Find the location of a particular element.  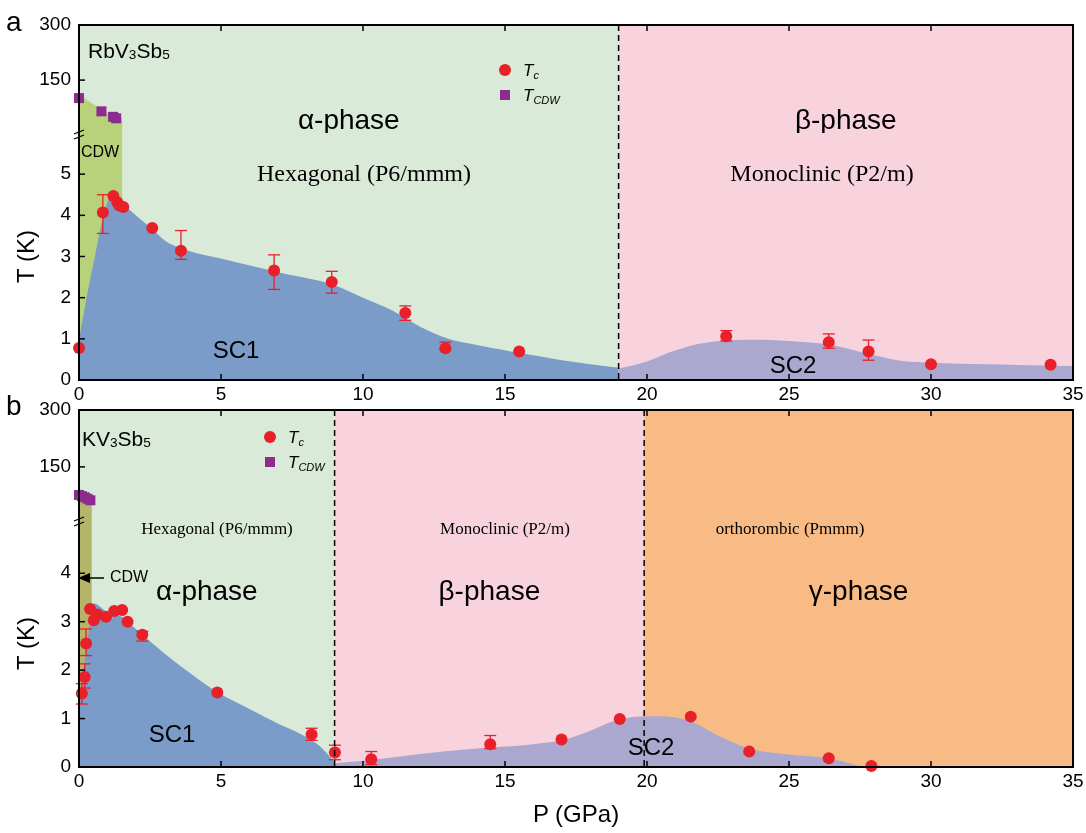

annotation: orthorombic (Pmmm) is located at coordinates (790, 528).